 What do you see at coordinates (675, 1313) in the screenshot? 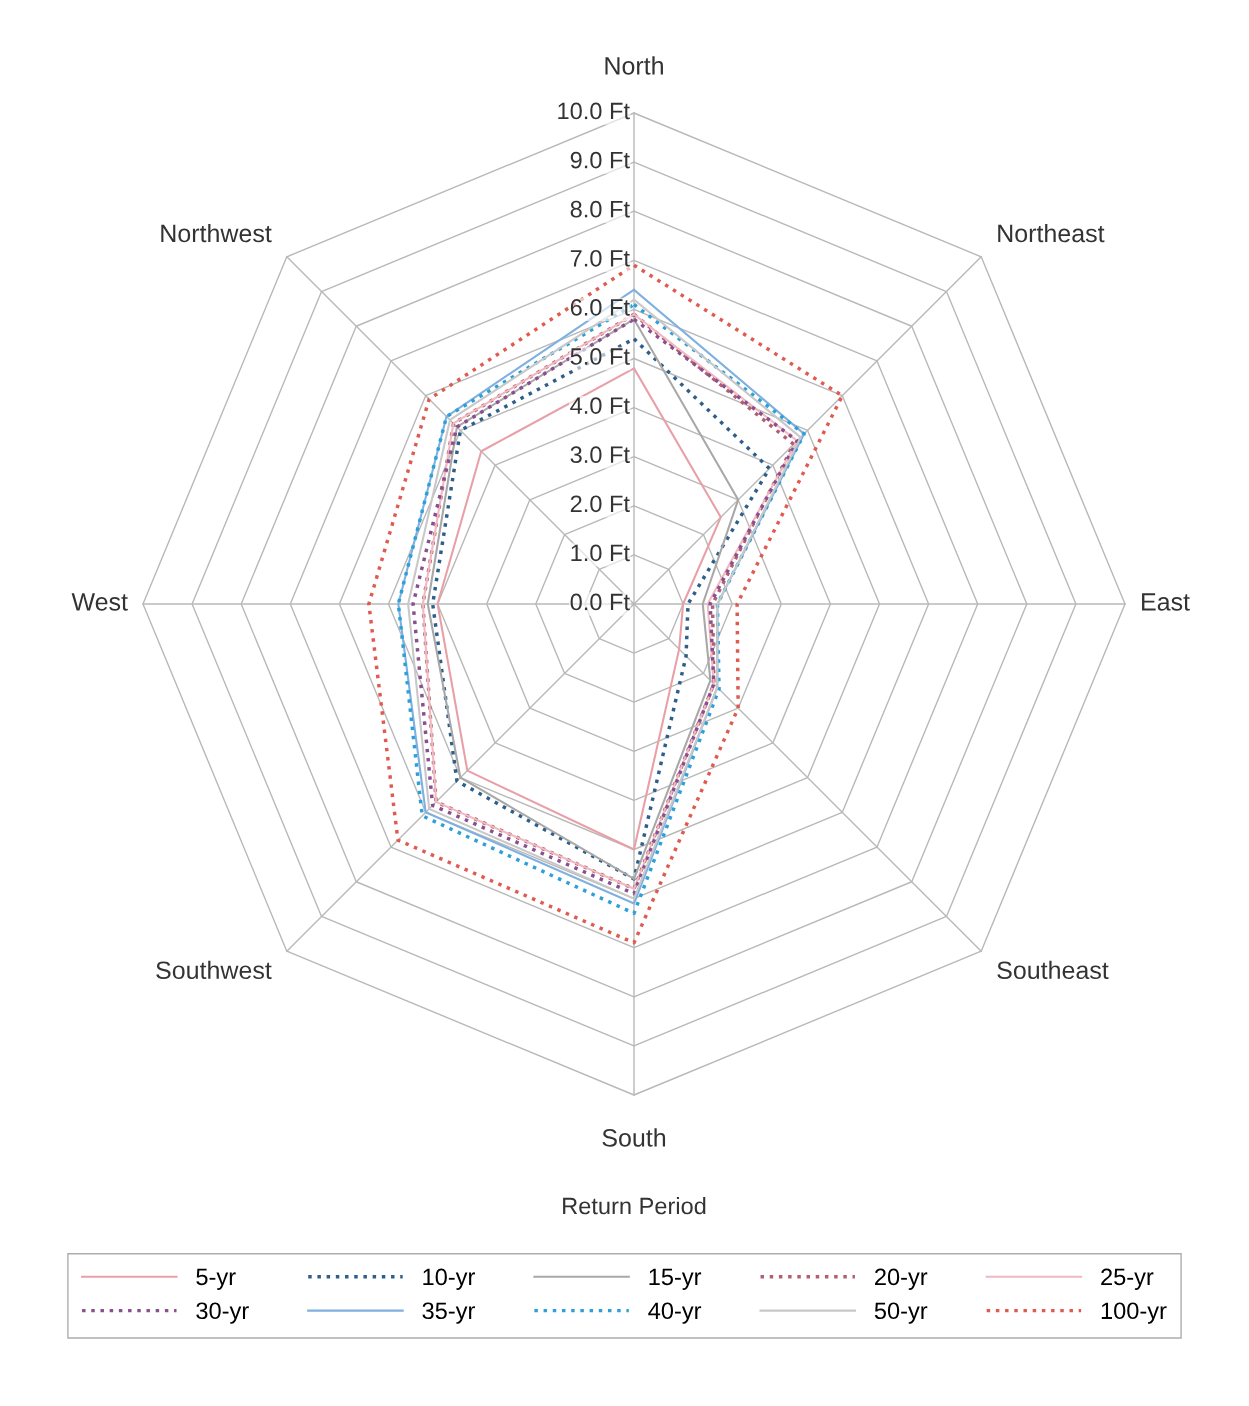
I see `legend-label: 40-yr` at bounding box center [675, 1313].